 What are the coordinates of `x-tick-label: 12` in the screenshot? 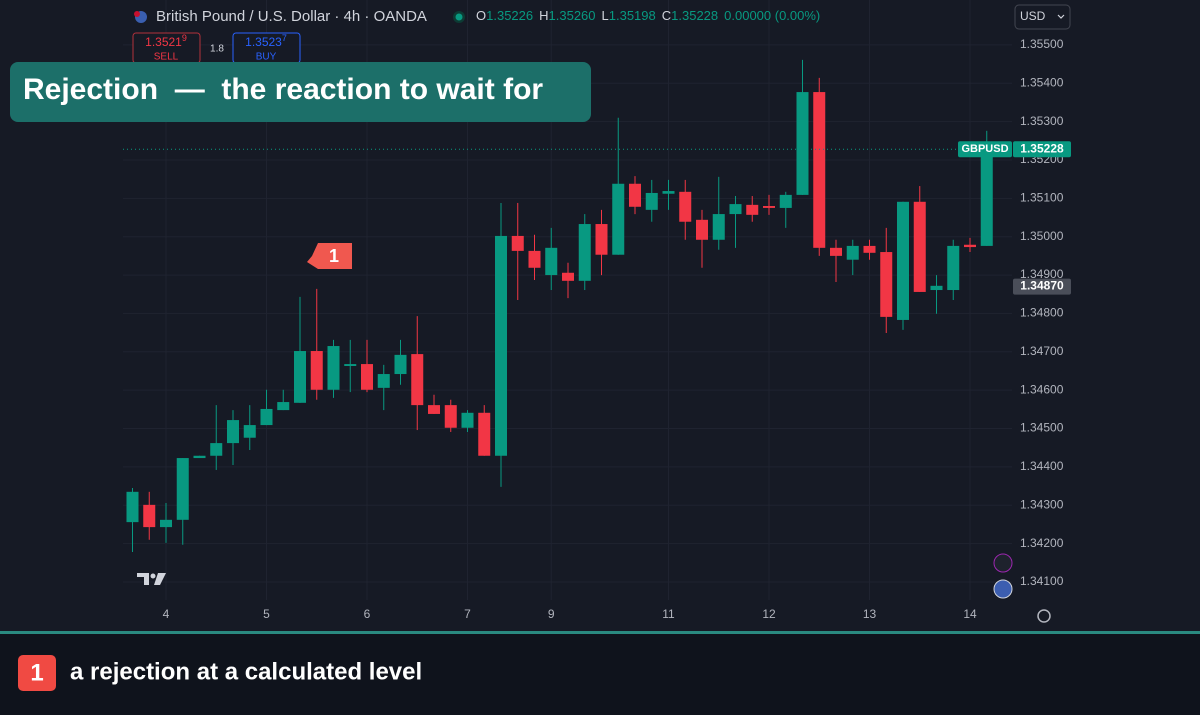 It's located at (769, 614).